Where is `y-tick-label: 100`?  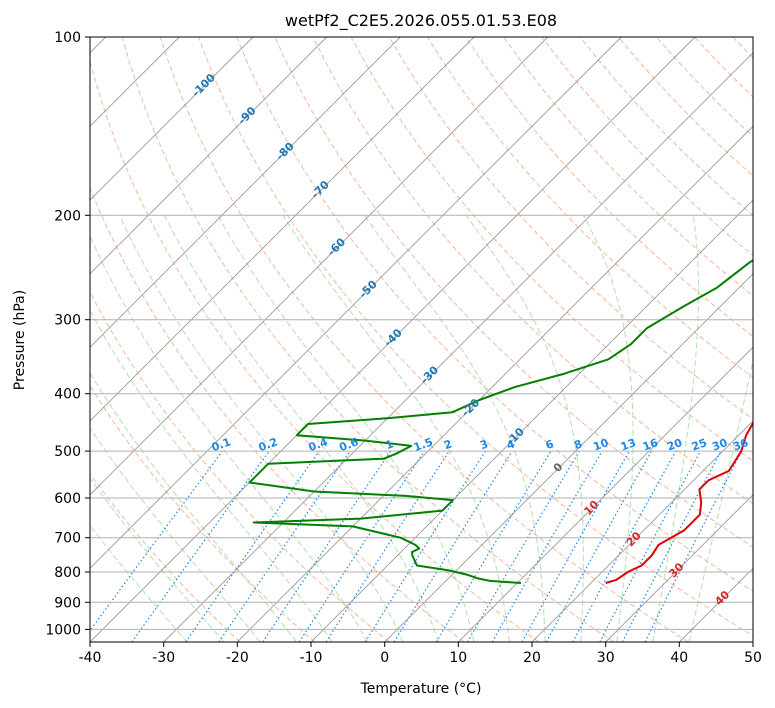
y-tick-label: 100 is located at coordinates (67, 38).